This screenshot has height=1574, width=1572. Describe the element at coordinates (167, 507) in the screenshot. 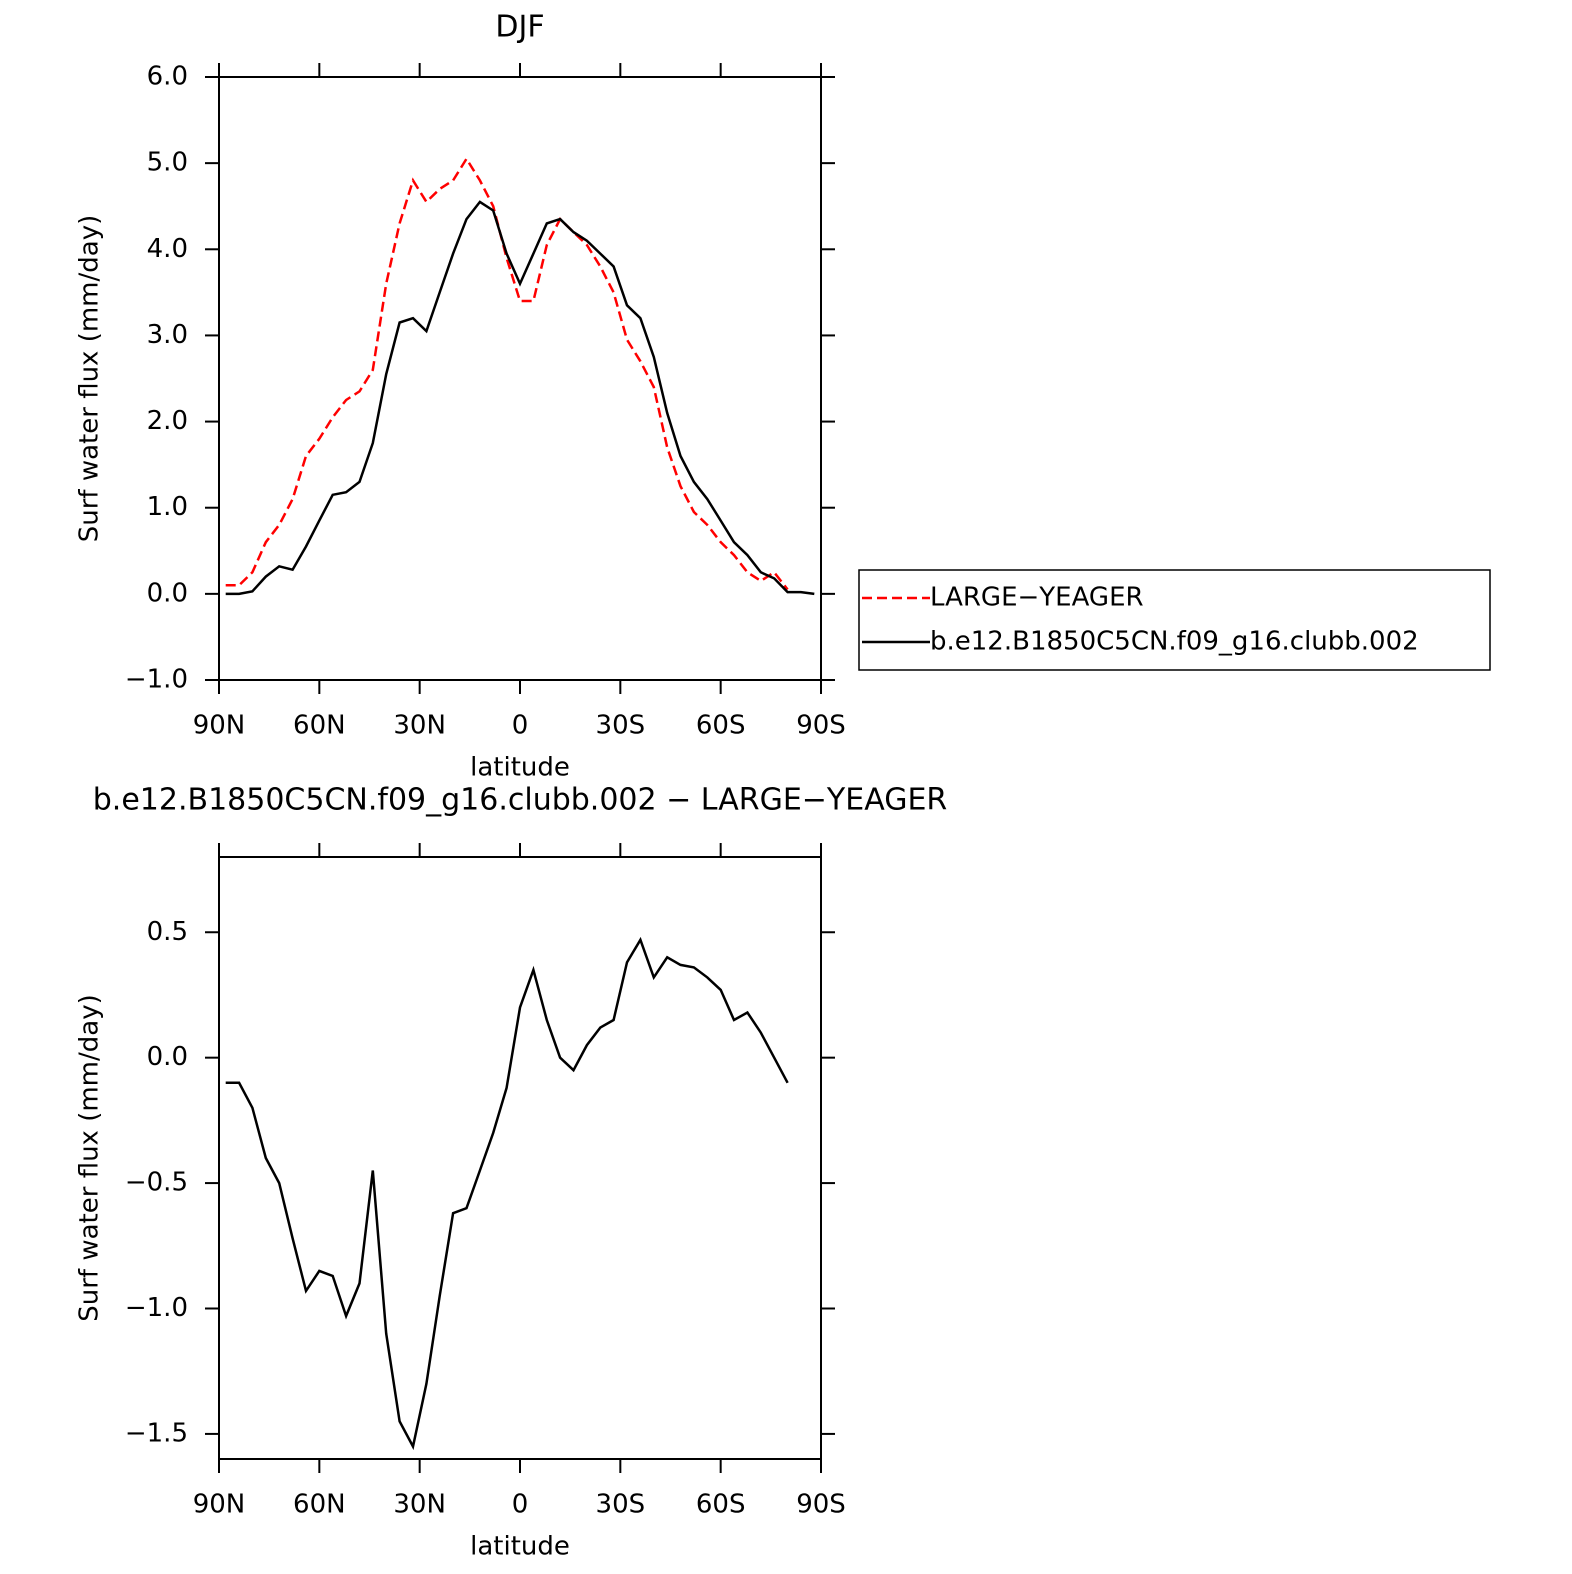

I see `y-tick-label: 1.0` at that location.